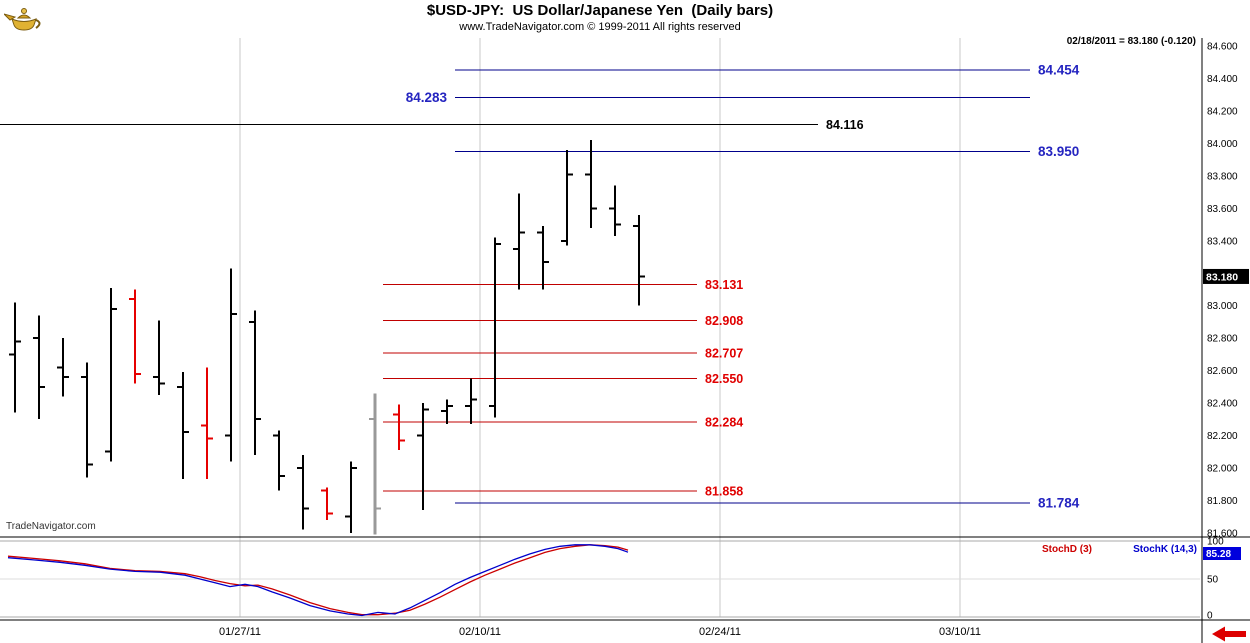 The image size is (1250, 643). What do you see at coordinates (1222, 501) in the screenshot?
I see `price-axis-label: 81.800` at bounding box center [1222, 501].